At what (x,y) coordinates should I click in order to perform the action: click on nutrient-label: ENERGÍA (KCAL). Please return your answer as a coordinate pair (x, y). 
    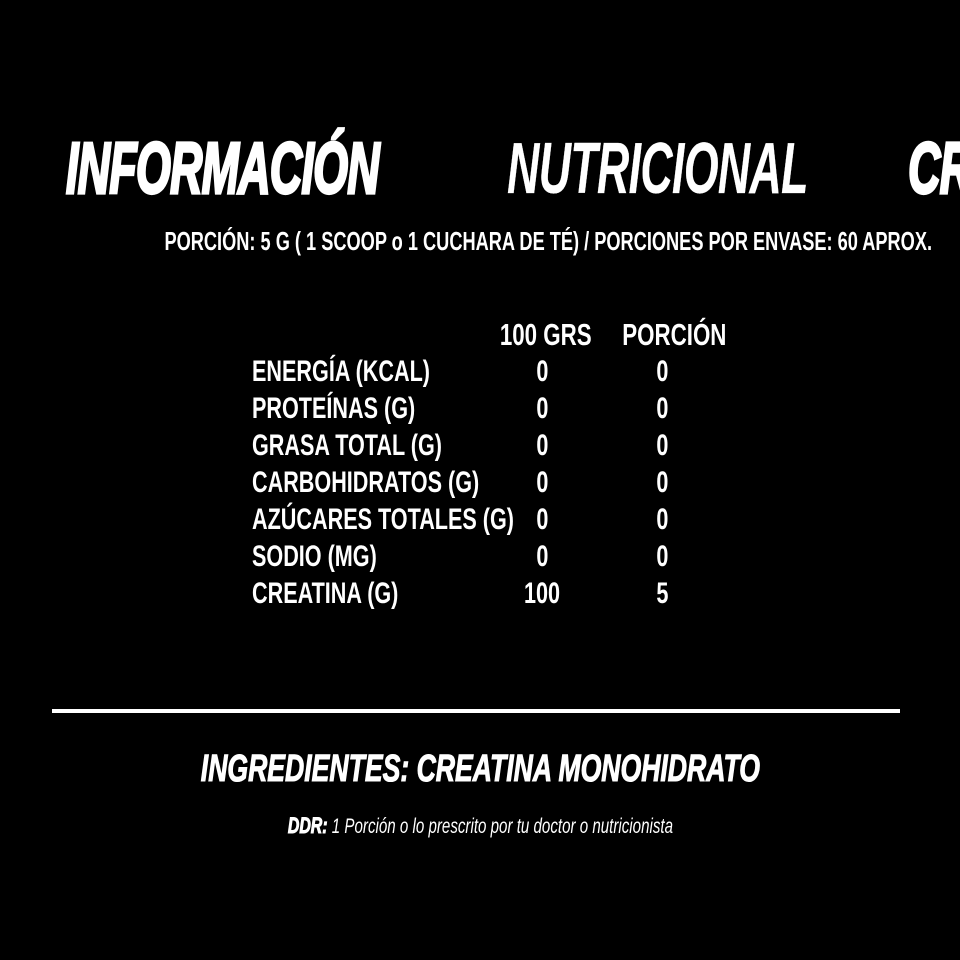
    Looking at the image, I should click on (341, 371).